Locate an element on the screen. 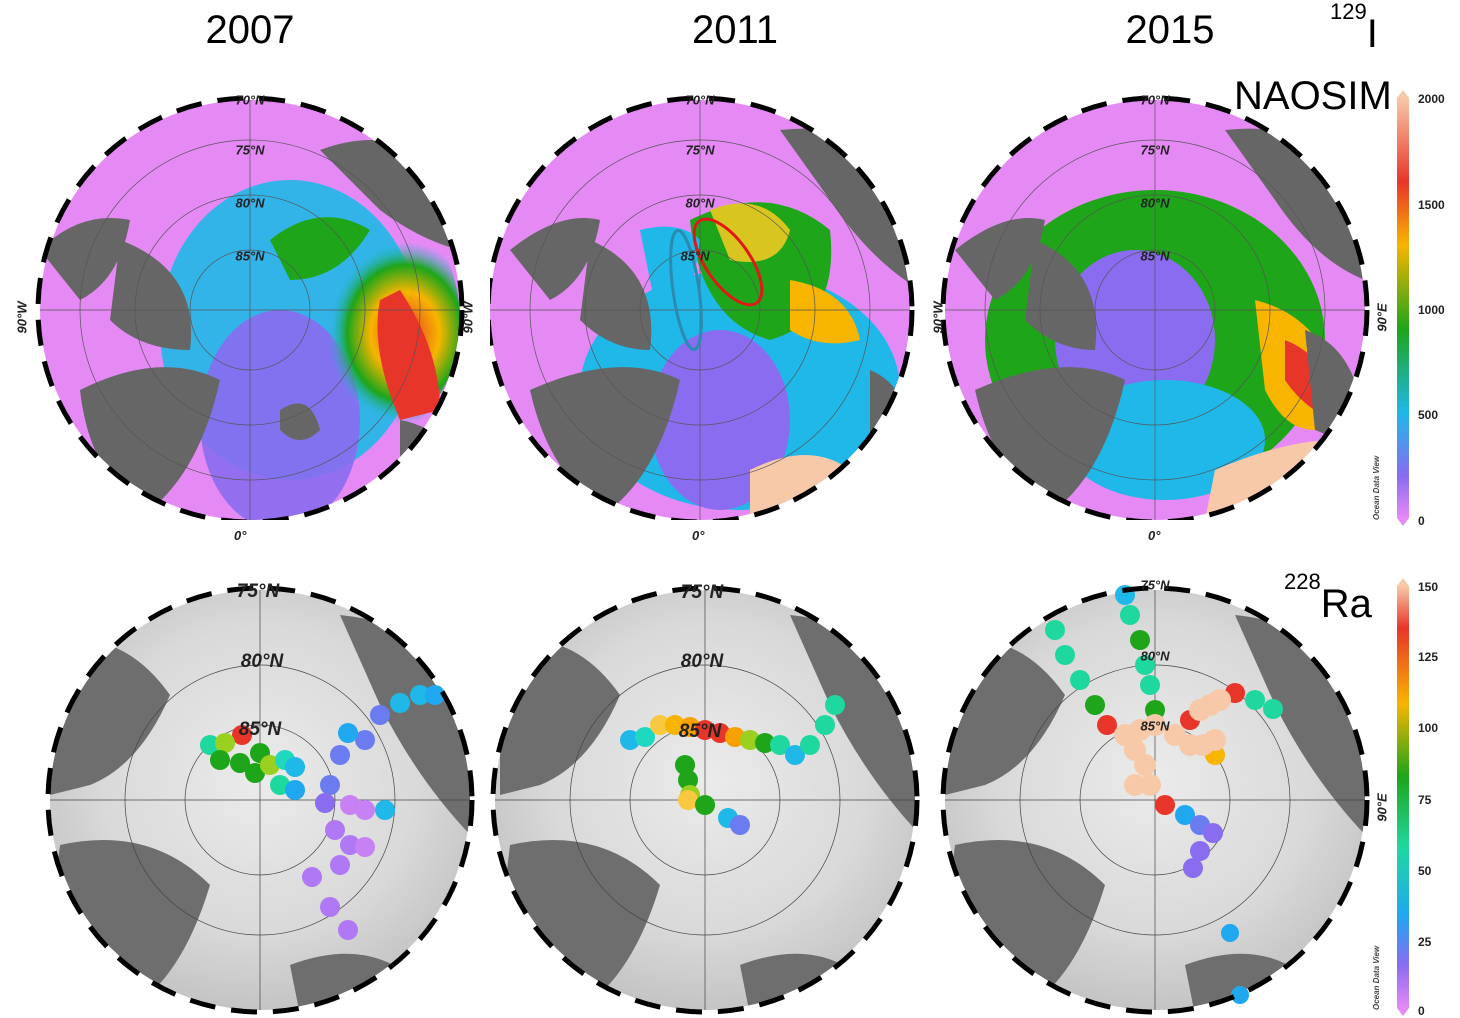 This screenshot has height=1018, width=1460. cbar-radium-tick-0: 0 is located at coordinates (1421, 1011).